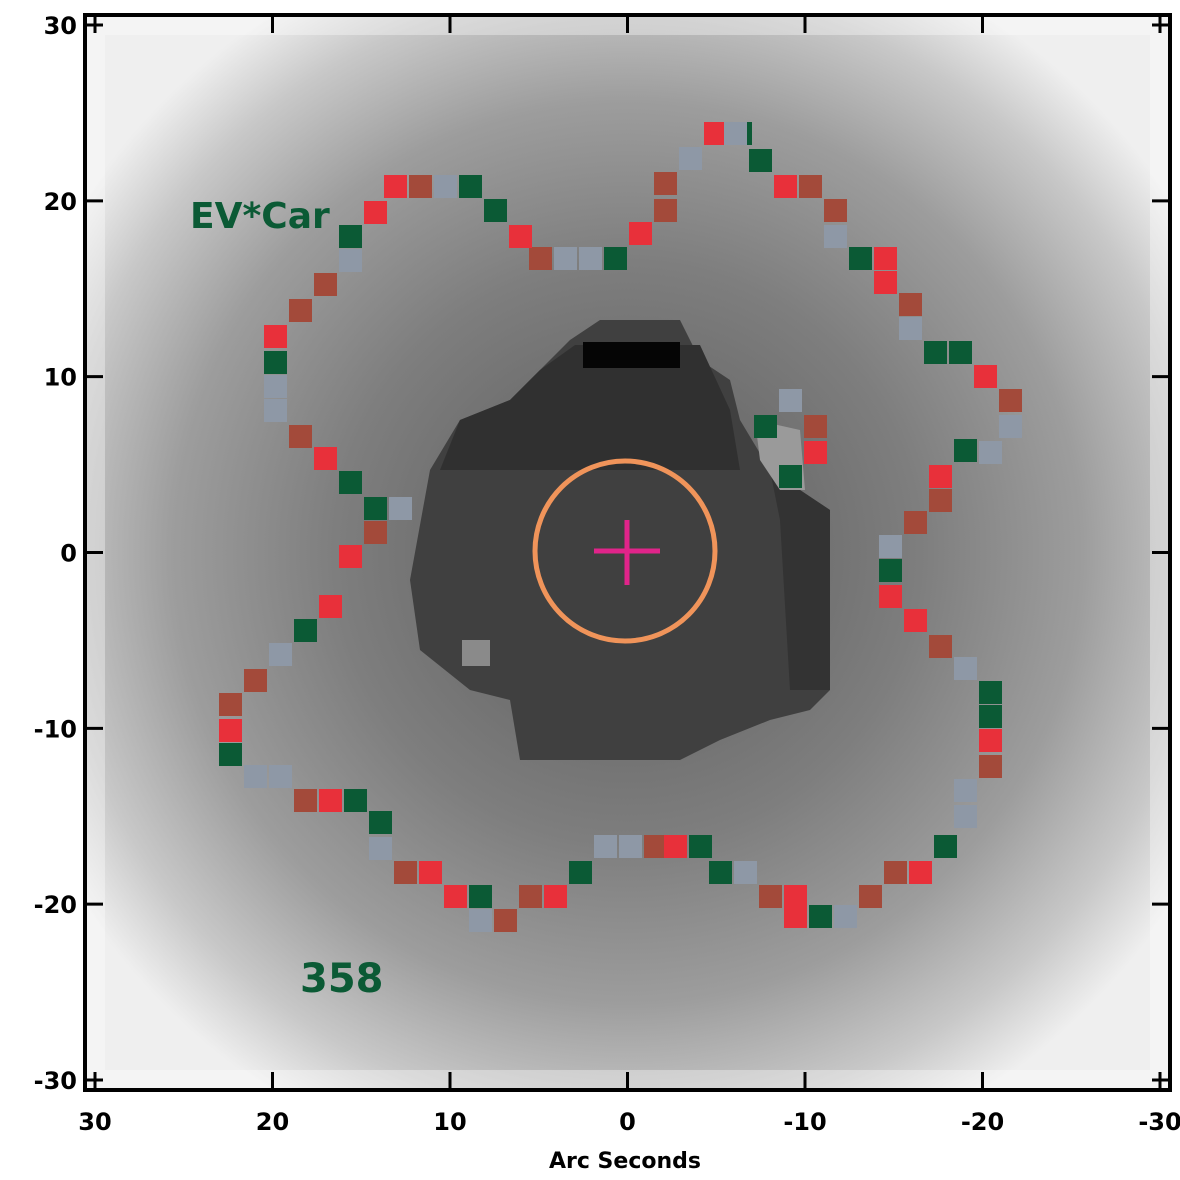 The image size is (1180, 1180). I want to click on y-tick-label: 30, so click(60, 26).